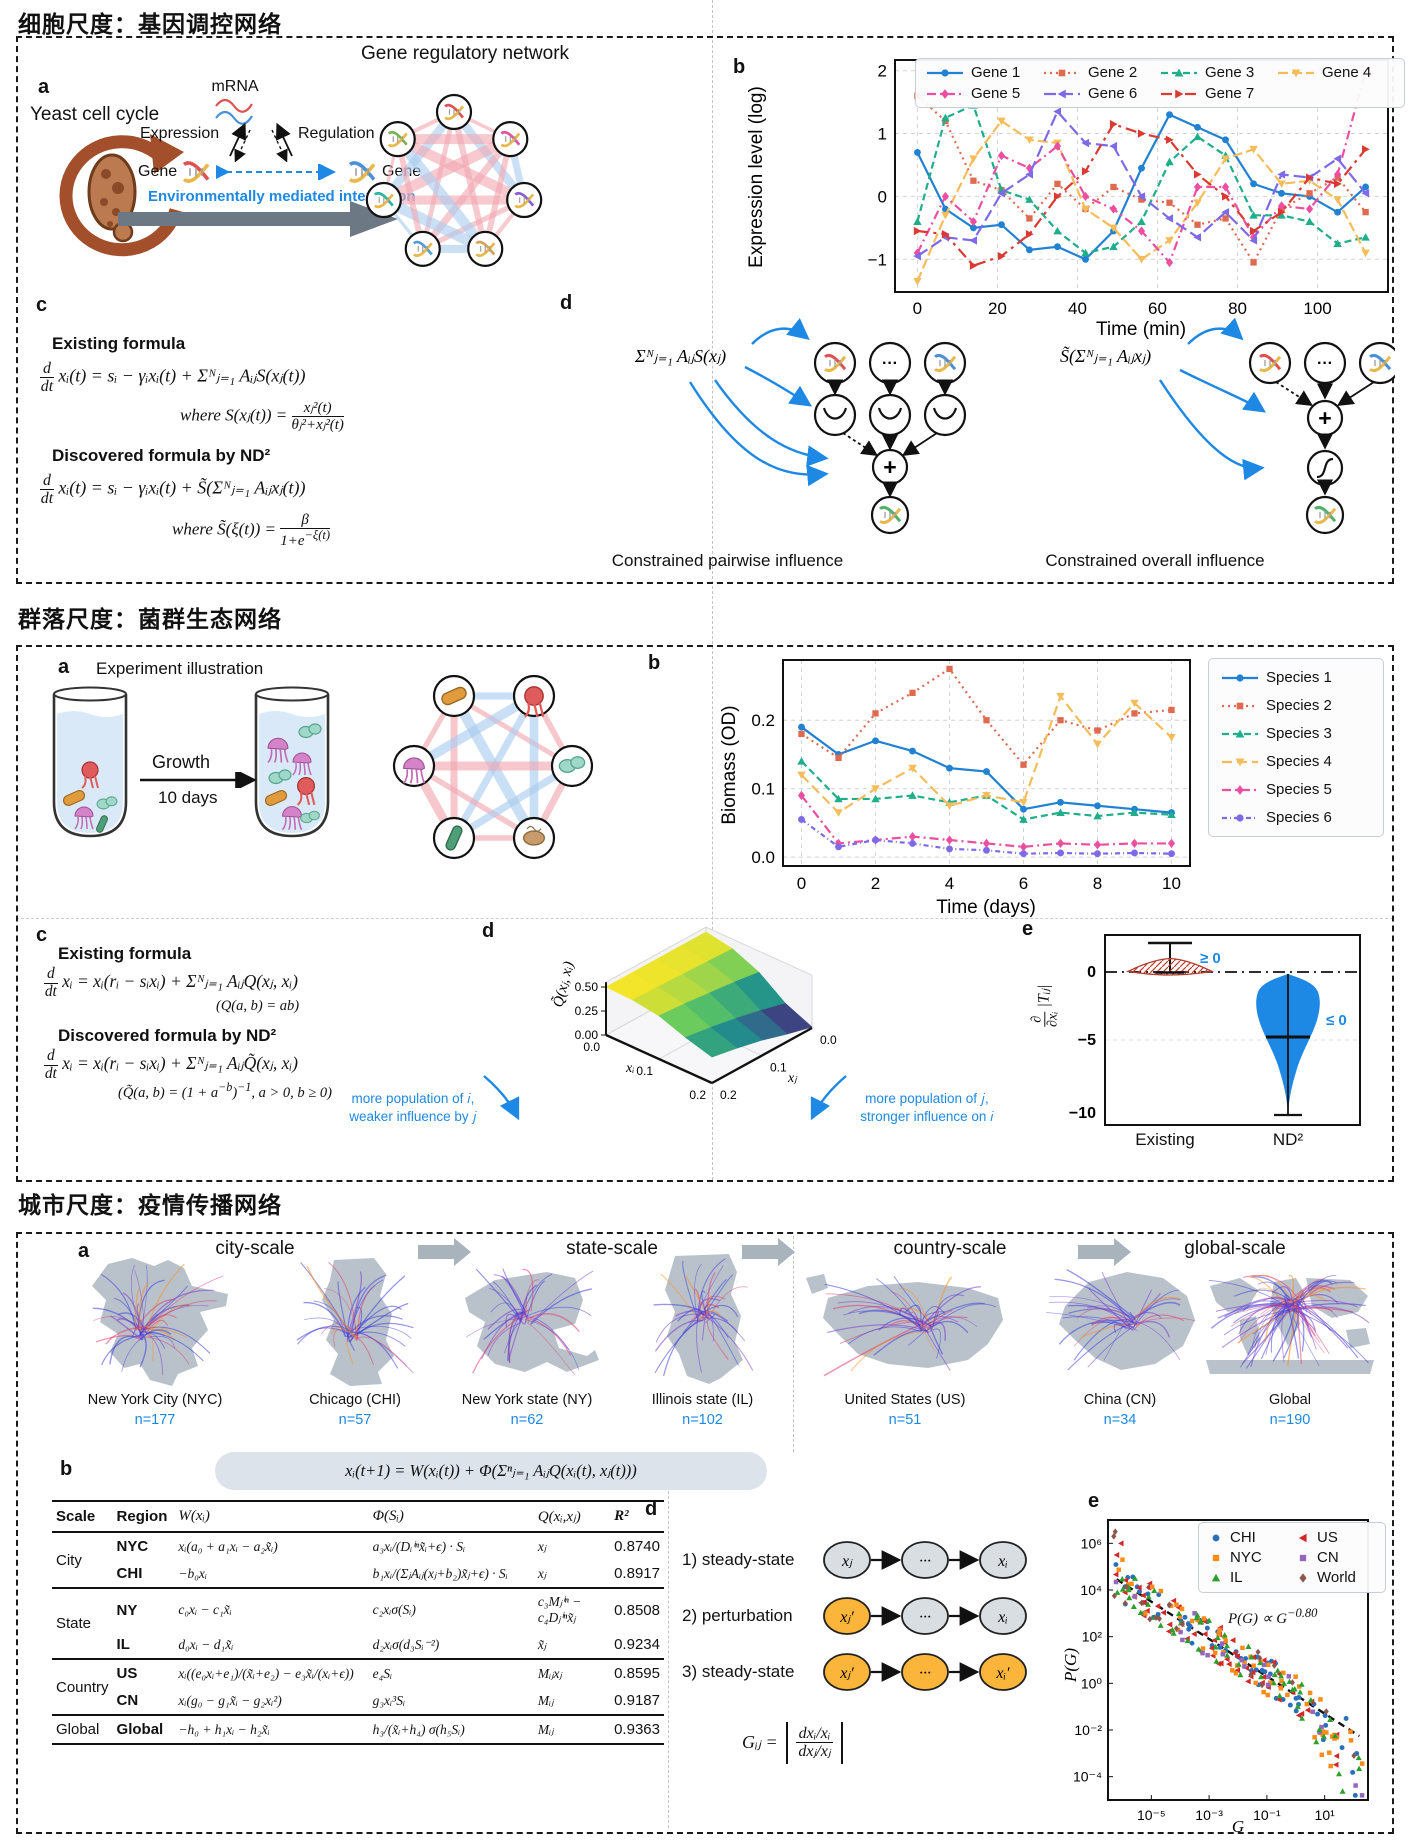 Image resolution: width=1408 pixels, height=1845 pixels. I want to click on legend-item: Gene 6, so click(1101, 93).